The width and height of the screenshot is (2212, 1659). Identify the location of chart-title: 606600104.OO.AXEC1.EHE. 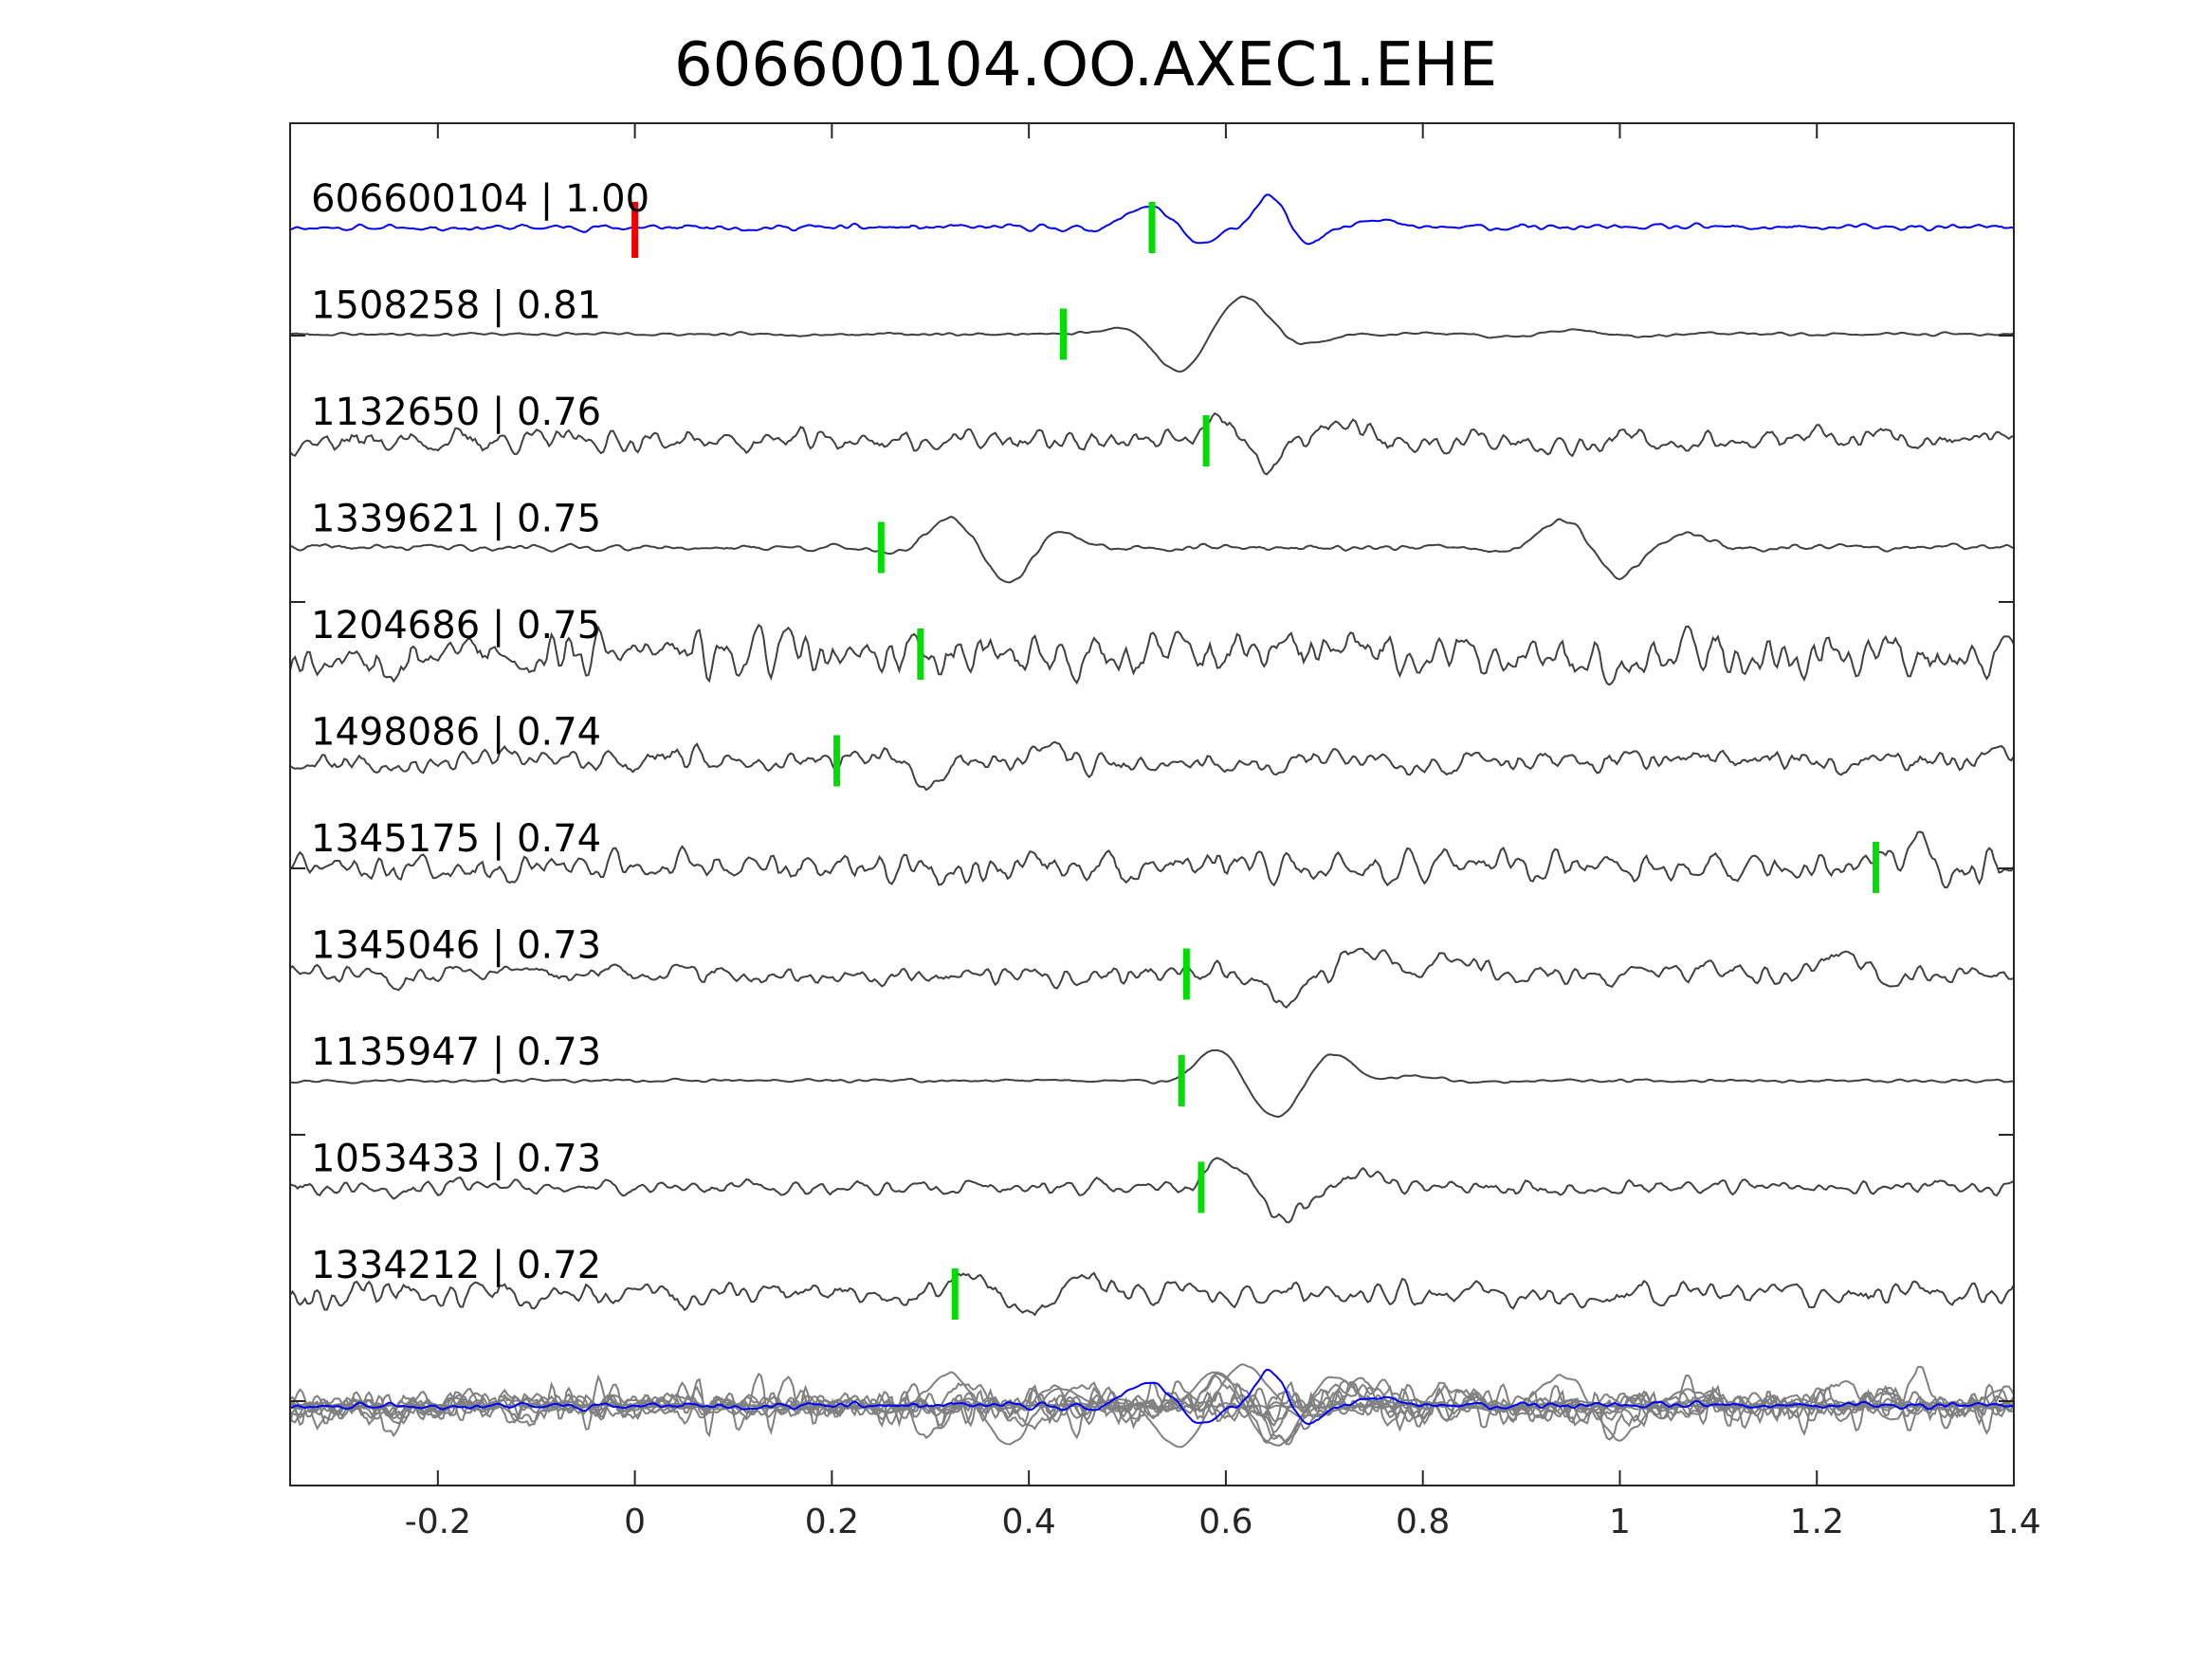
(1085, 65).